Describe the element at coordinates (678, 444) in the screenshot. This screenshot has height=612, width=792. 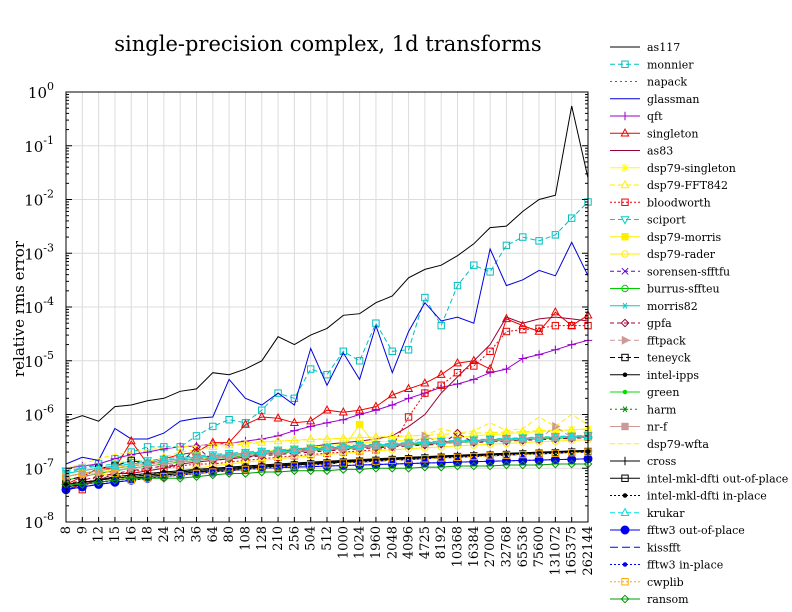
I see `legend-label: dsp79-wfta` at that location.